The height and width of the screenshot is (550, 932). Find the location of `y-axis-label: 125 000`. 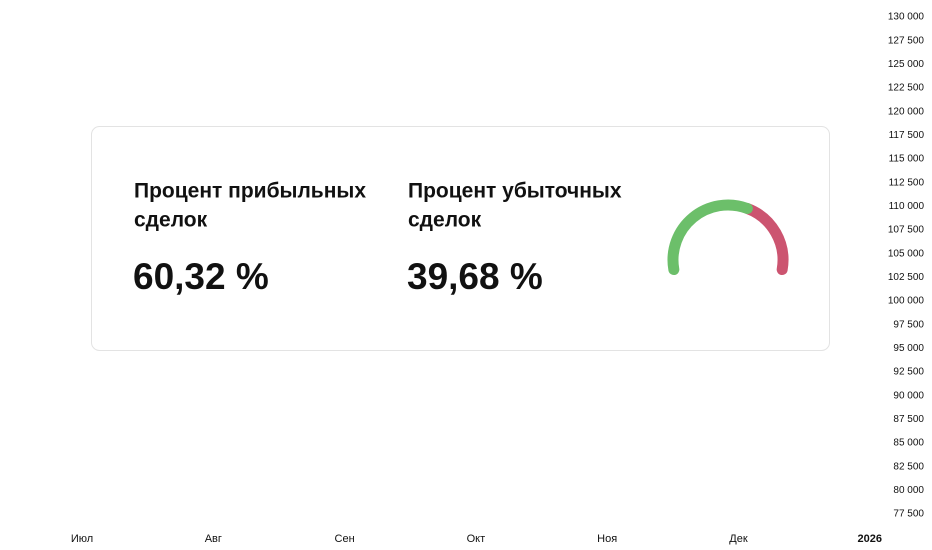

y-axis-label: 125 000 is located at coordinates (906, 64).